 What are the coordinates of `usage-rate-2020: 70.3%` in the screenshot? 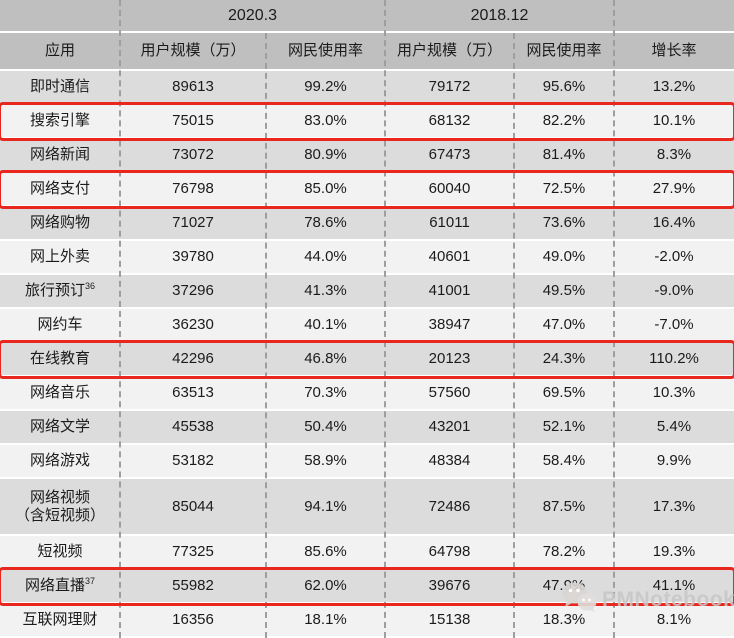 It's located at (325, 392).